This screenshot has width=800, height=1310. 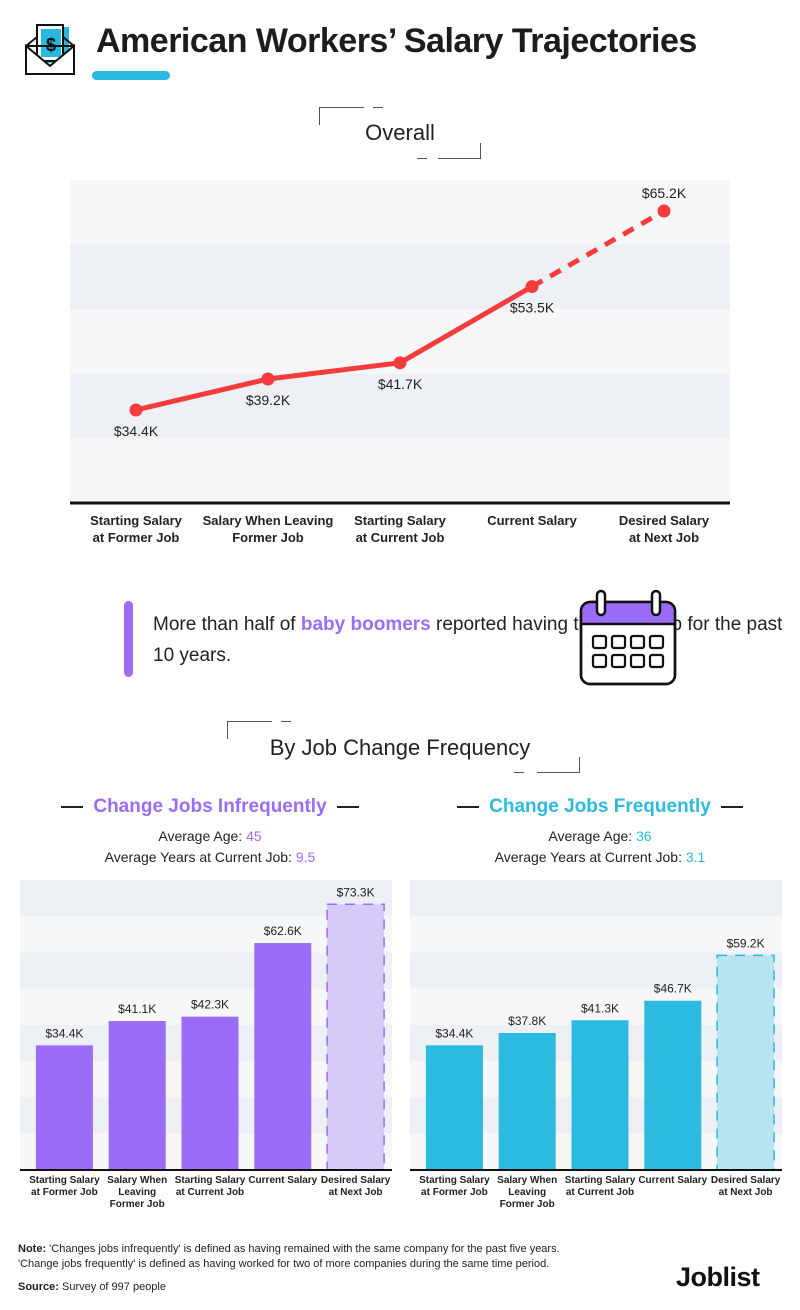 What do you see at coordinates (305, 857) in the screenshot?
I see `average-years-value: 9.5` at bounding box center [305, 857].